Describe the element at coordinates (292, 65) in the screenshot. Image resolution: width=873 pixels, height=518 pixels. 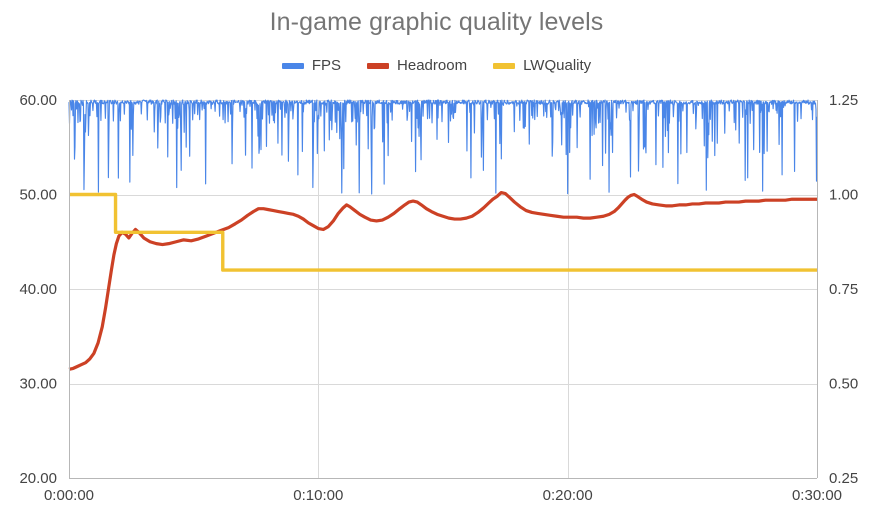
I see `legend-swatch-fps` at that location.